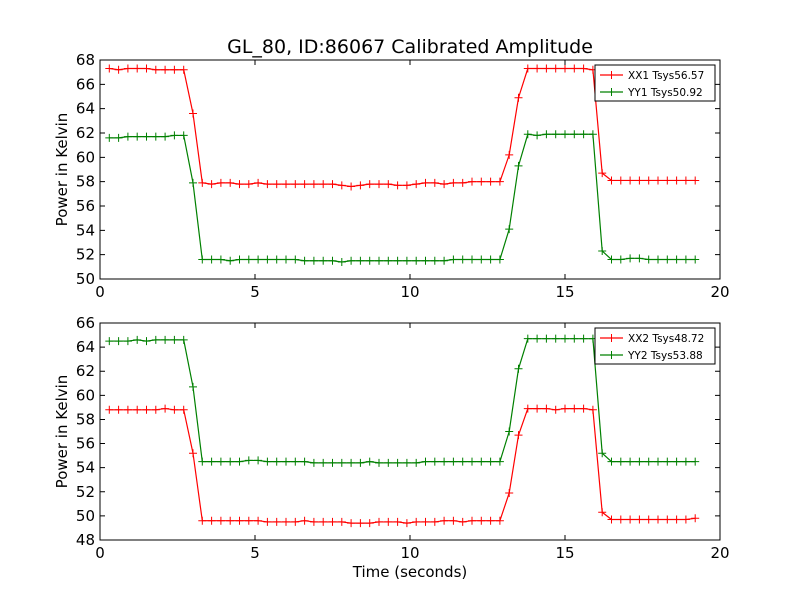  Describe the element at coordinates (85, 444) in the screenshot. I see `y-tick-label: 56` at that location.